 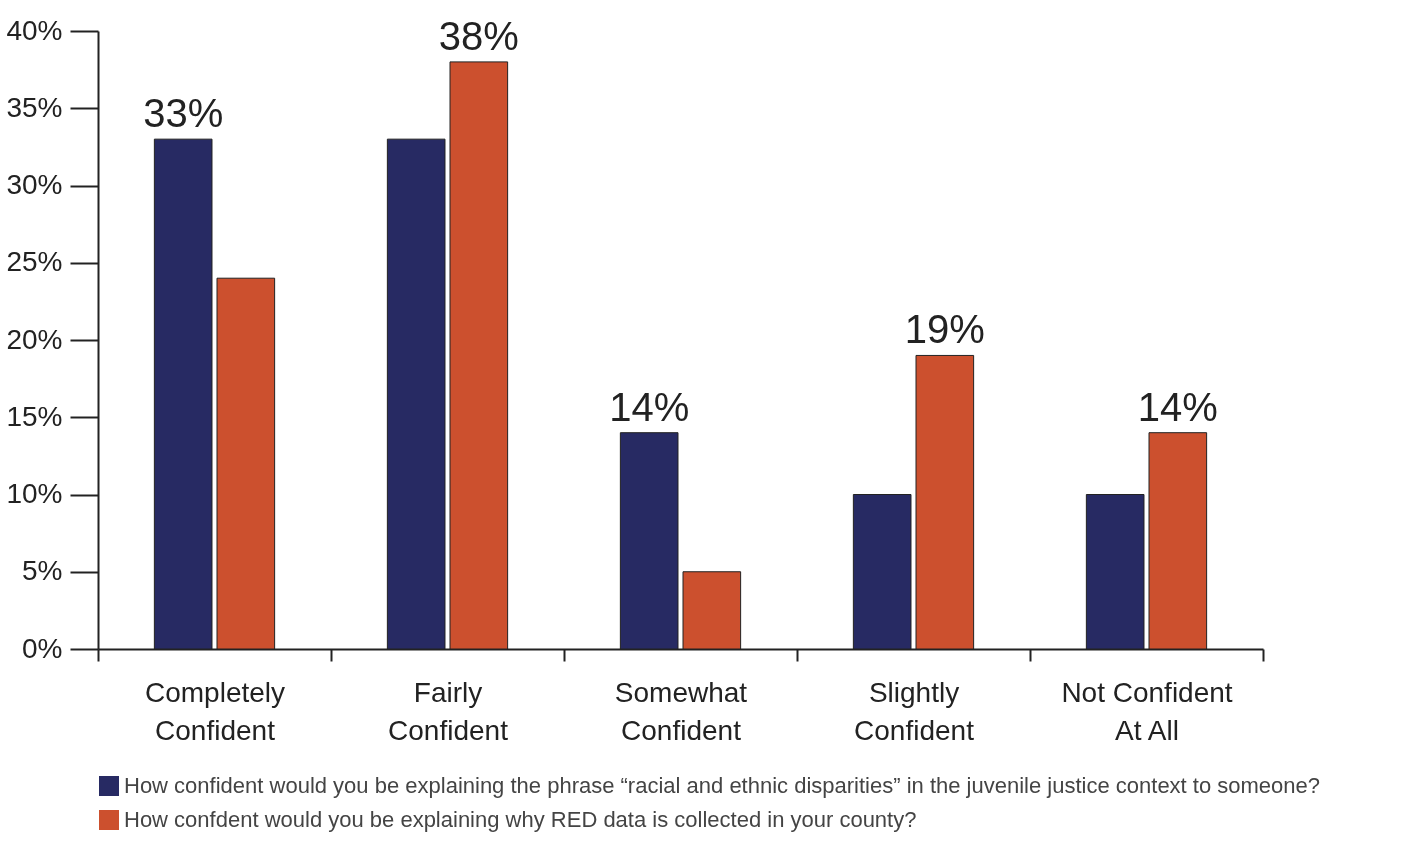 What do you see at coordinates (42, 571) in the screenshot?
I see `y-tick-label: 5%` at bounding box center [42, 571].